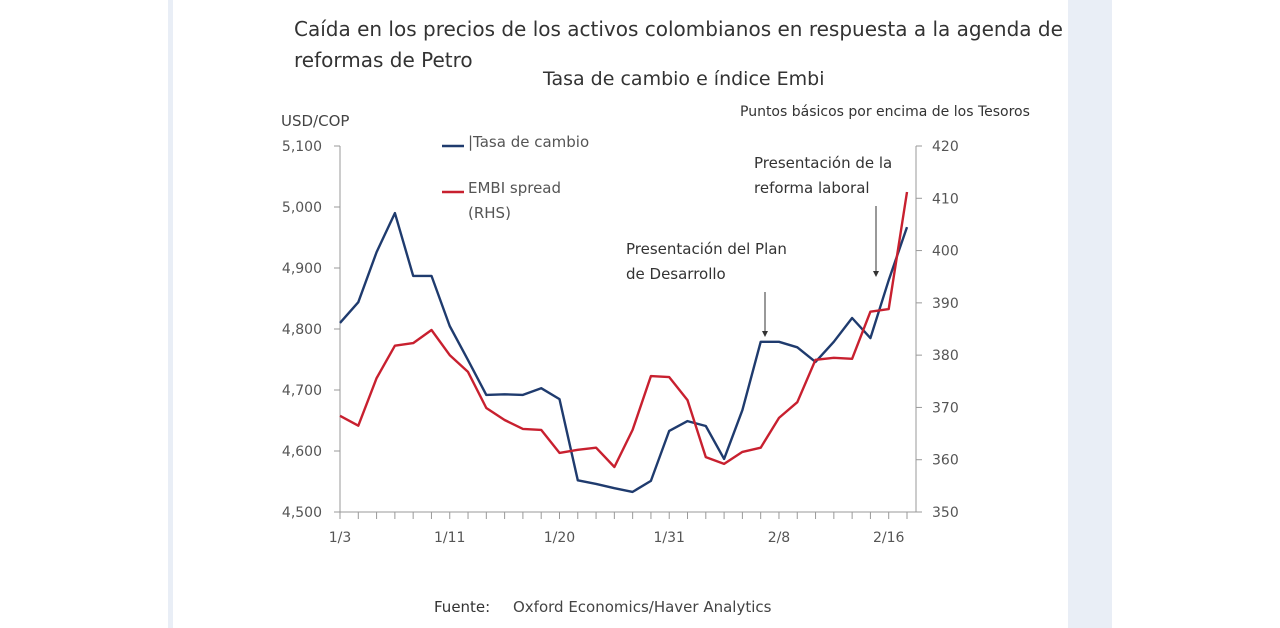 The image size is (1280, 628). Describe the element at coordinates (302, 269) in the screenshot. I see `y-tick-label-left: 4,900` at that location.